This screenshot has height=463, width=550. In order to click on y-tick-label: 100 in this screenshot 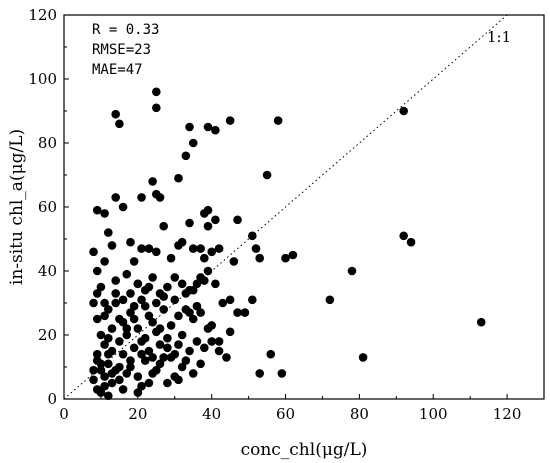, I will do `click(42, 79)`.